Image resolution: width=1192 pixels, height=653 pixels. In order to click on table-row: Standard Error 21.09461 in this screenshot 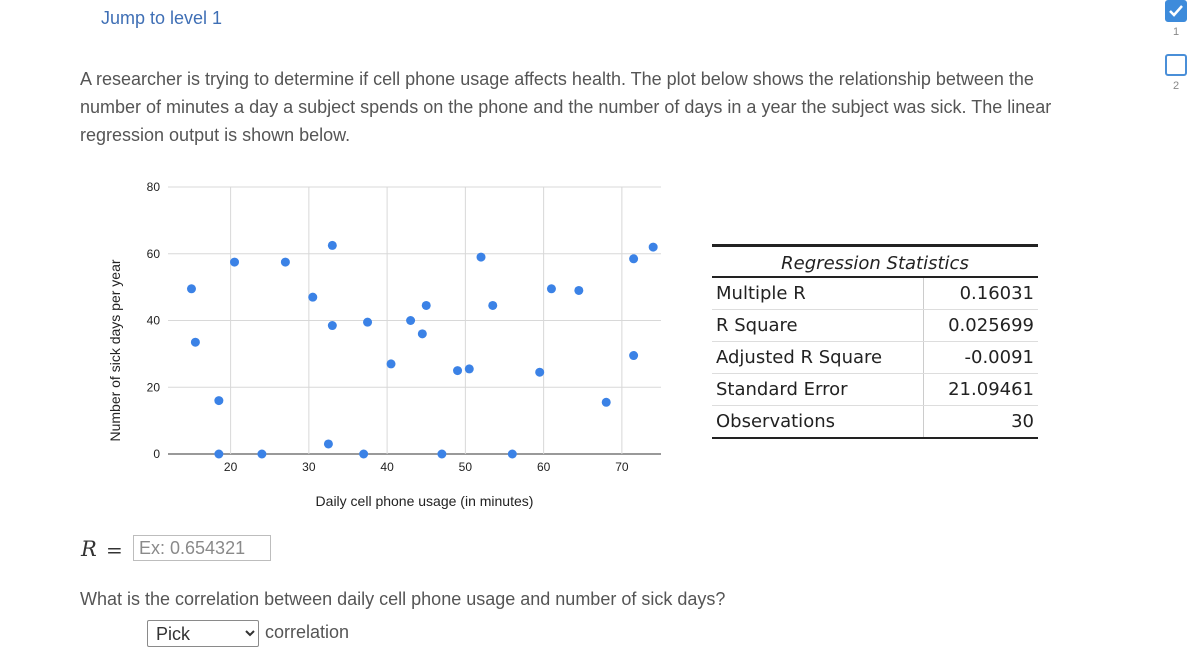, I will do `click(875, 389)`.